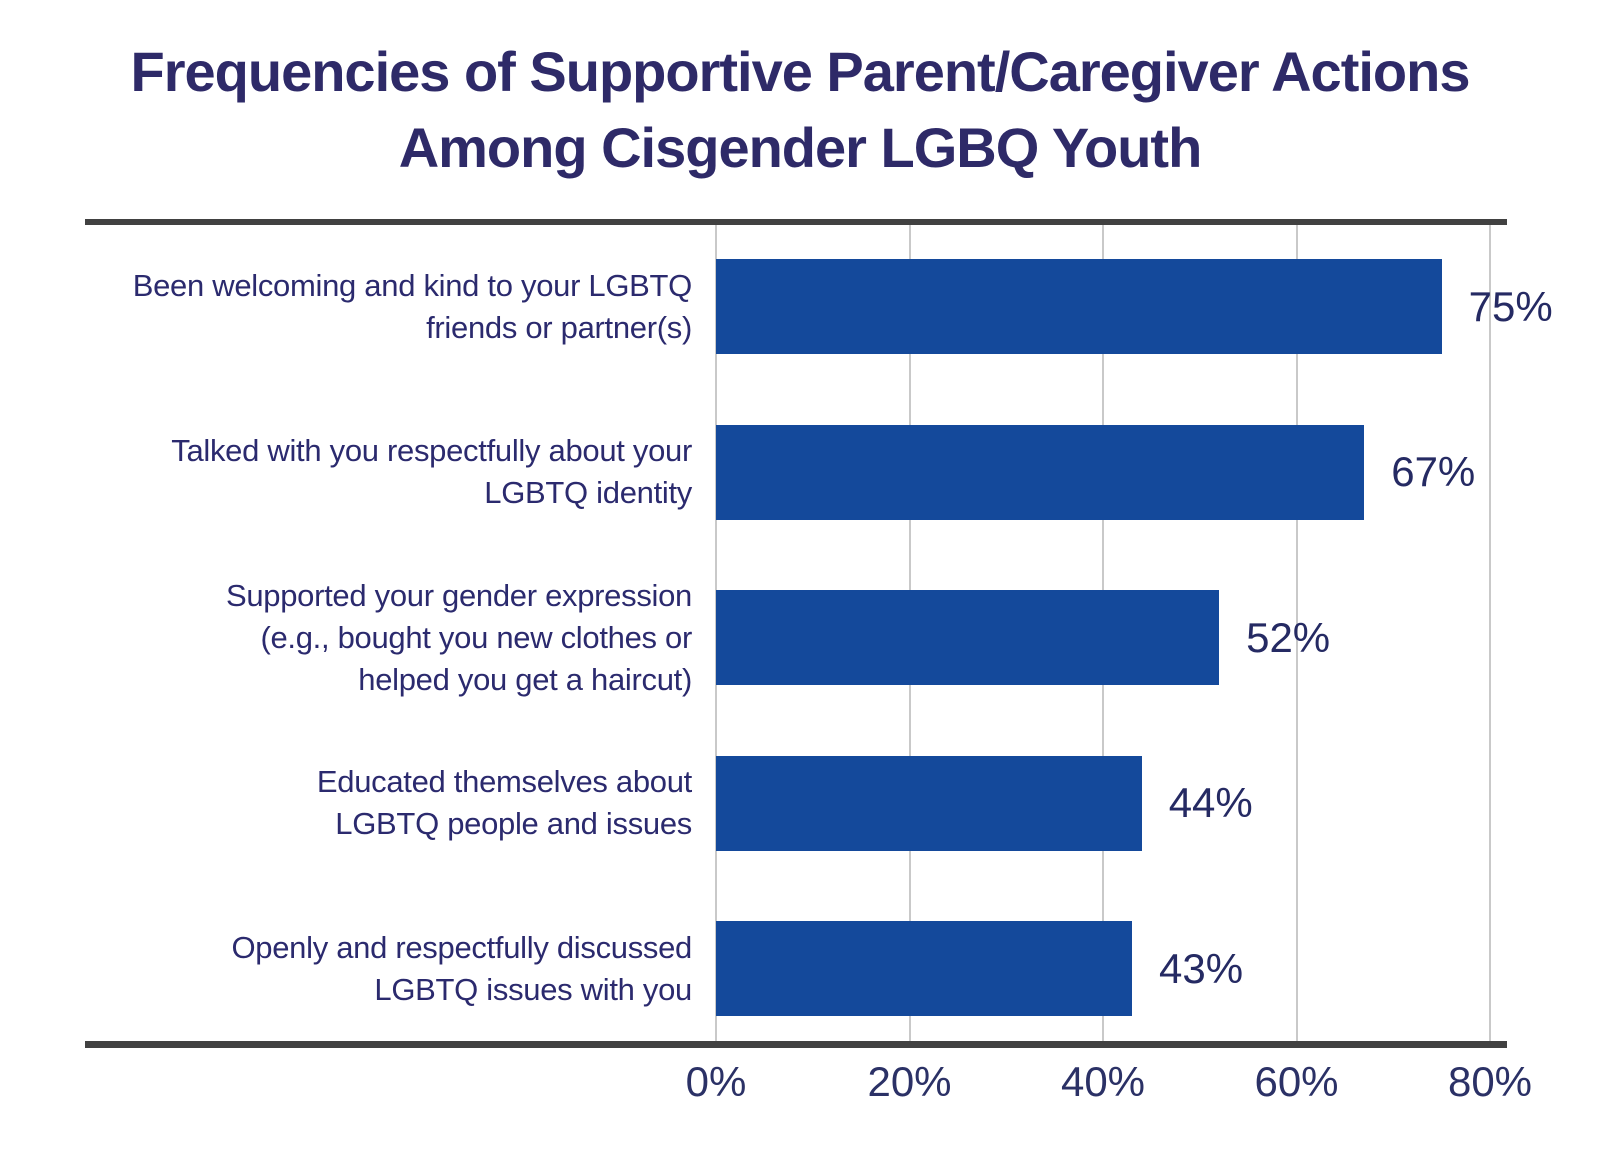  I want to click on bar-value-label: 75%, so click(1510, 306).